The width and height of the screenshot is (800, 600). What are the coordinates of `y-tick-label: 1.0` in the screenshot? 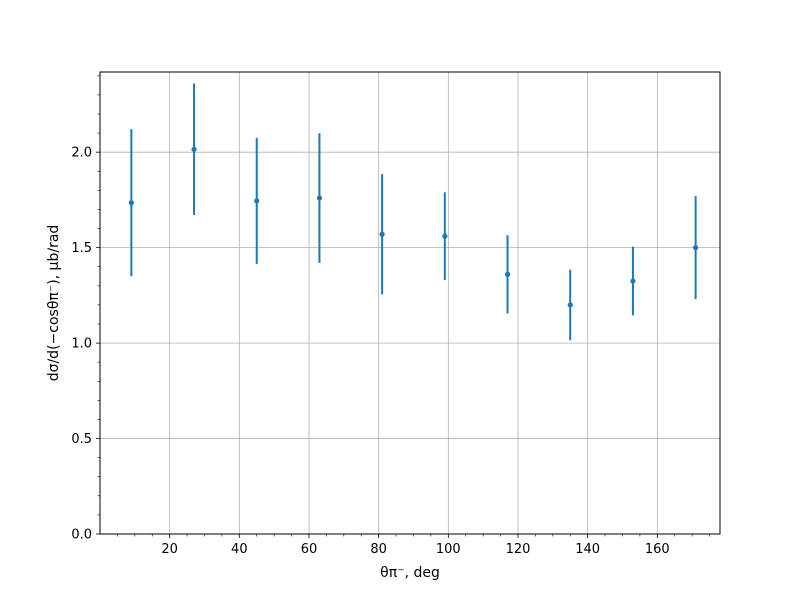 It's located at (81, 344).